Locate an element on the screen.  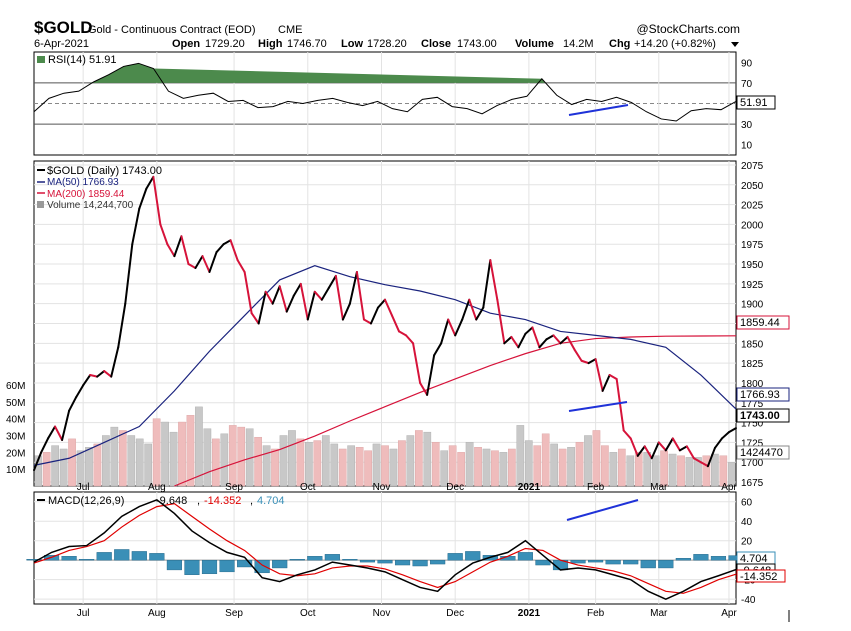
macd-x-tick-Nov: Nov is located at coordinates (382, 613).